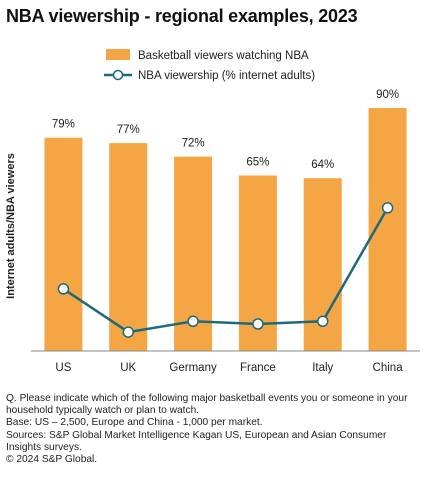  I want to click on bar-us, so click(63, 244).